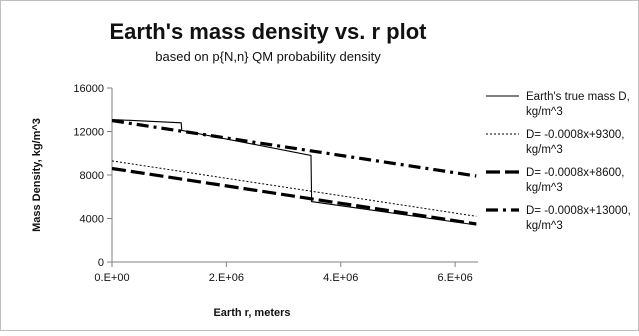  What do you see at coordinates (578, 97) in the screenshot?
I see `legend-label-1: Earth's true mass D,` at bounding box center [578, 97].